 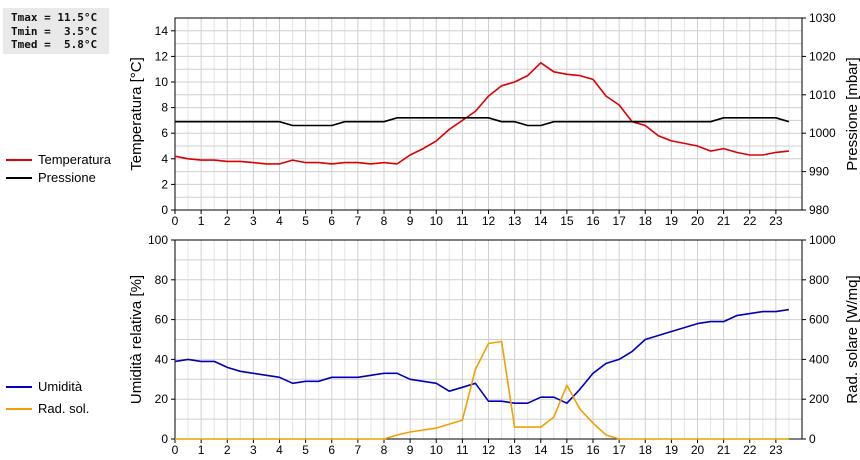 What do you see at coordinates (724, 221) in the screenshot?
I see `top-x-tick-label: 21` at bounding box center [724, 221].